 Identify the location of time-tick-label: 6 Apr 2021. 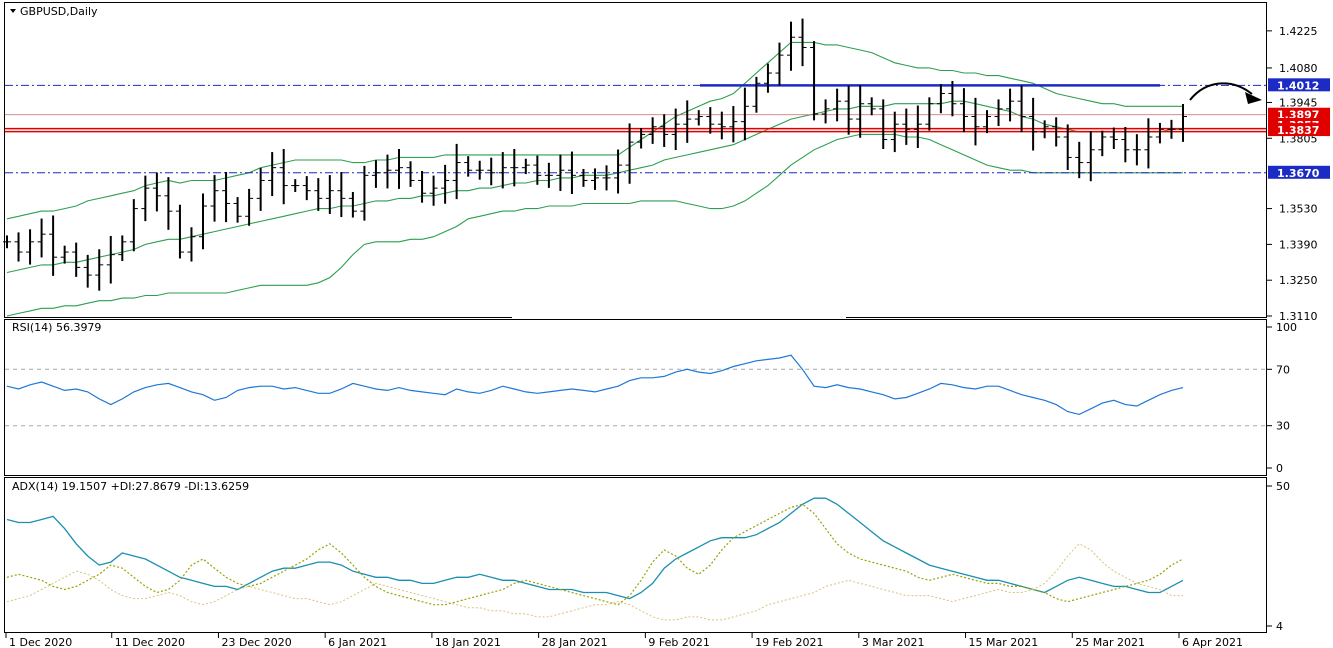
(1212, 642).